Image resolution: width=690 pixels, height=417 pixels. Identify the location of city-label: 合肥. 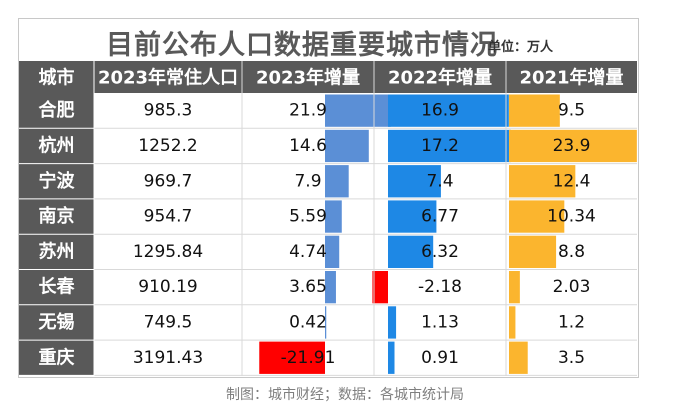
(57, 110).